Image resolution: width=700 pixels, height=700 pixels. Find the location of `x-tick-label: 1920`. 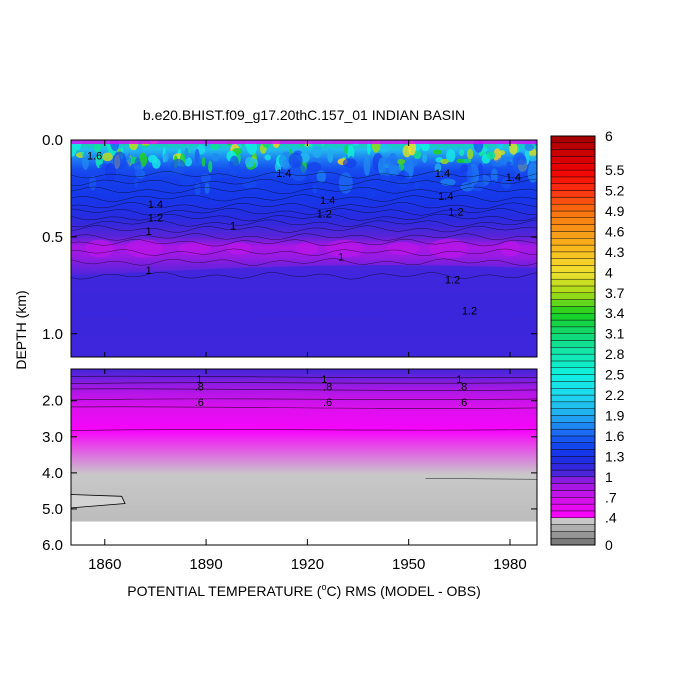

x-tick-label: 1920 is located at coordinates (307, 564).